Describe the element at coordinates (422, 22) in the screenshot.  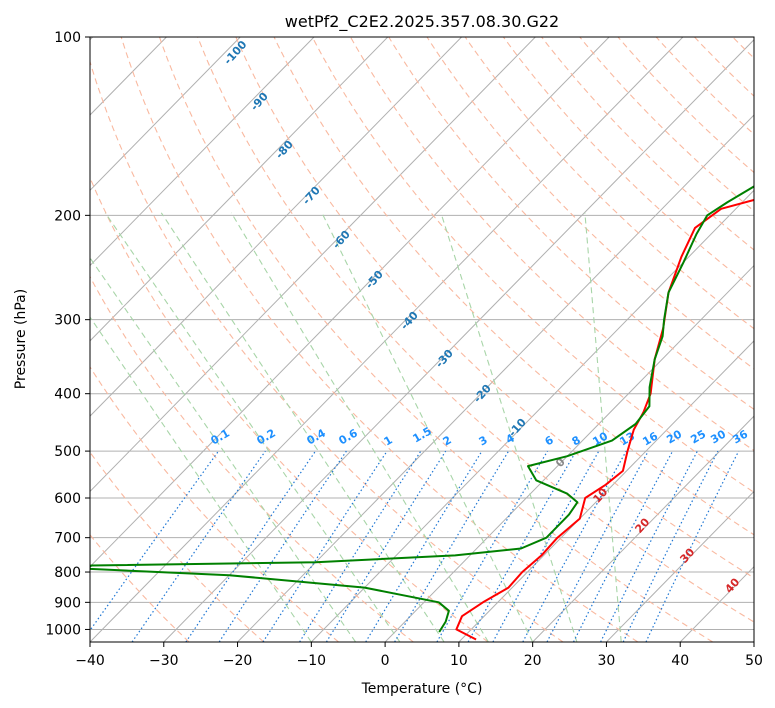
I see `chart-title: wetPf2_C2E2.2025.357.08.30.G22` at that location.